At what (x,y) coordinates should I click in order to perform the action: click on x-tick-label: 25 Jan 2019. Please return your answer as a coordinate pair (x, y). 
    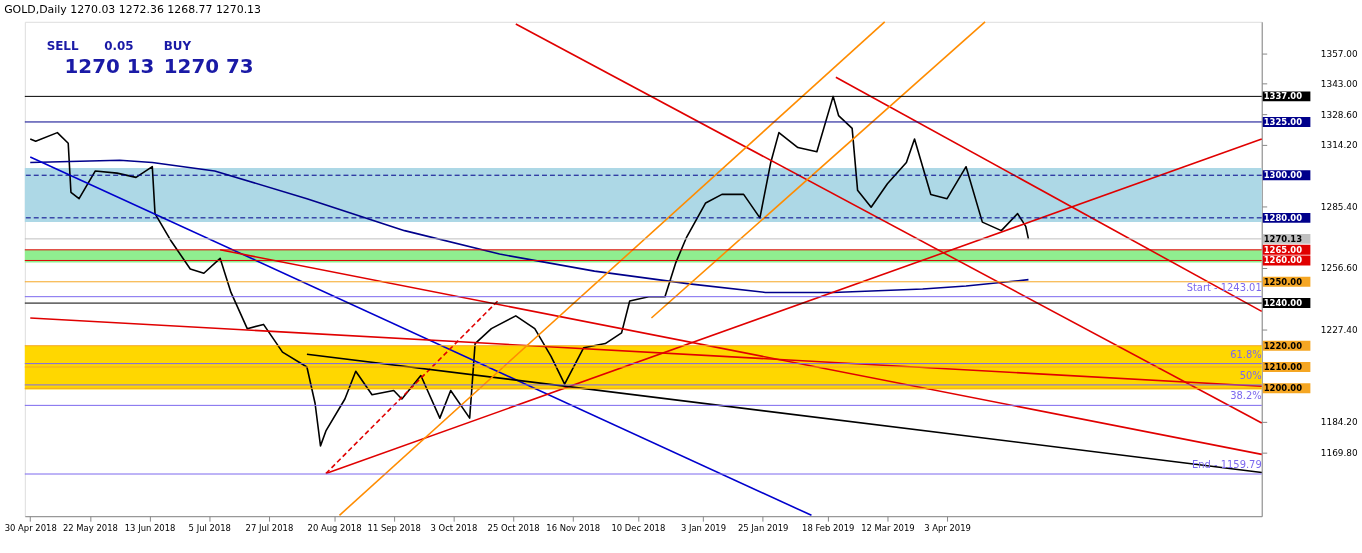
    Looking at the image, I should click on (763, 527).